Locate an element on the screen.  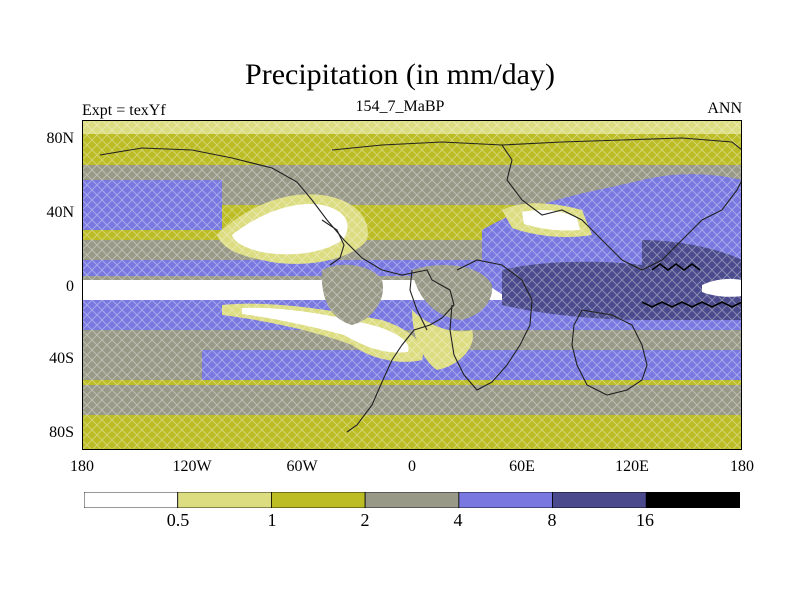
contour-marks is located at coordinates (691, 285).